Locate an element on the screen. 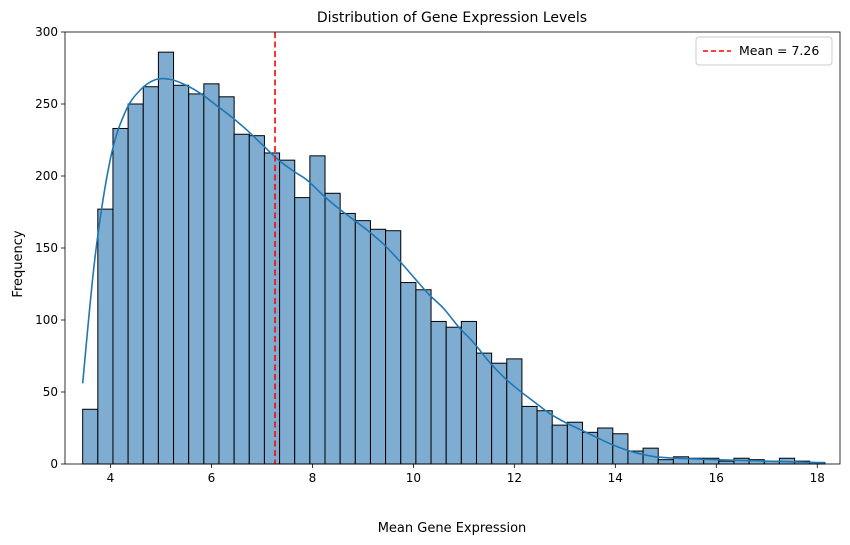 This screenshot has height=545, width=850. x-tick-label: 14 is located at coordinates (615, 478).